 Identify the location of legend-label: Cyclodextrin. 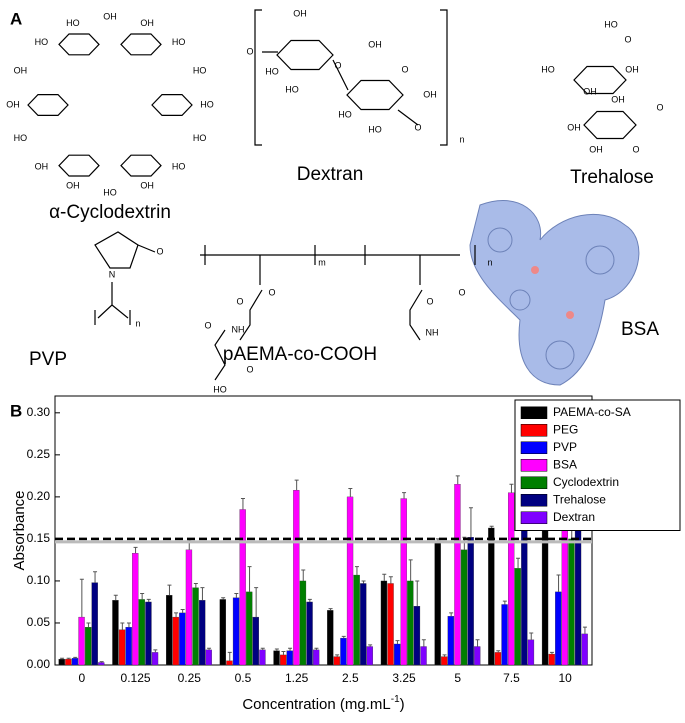
(586, 482).